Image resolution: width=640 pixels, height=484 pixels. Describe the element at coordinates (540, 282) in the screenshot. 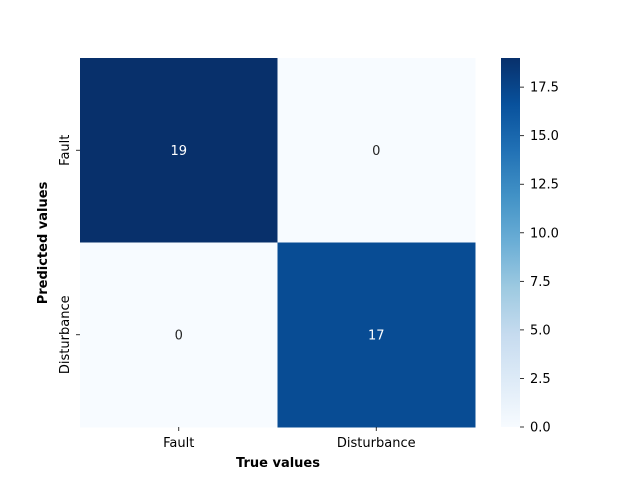

I see `colorbar-tick-label: 7.5` at that location.